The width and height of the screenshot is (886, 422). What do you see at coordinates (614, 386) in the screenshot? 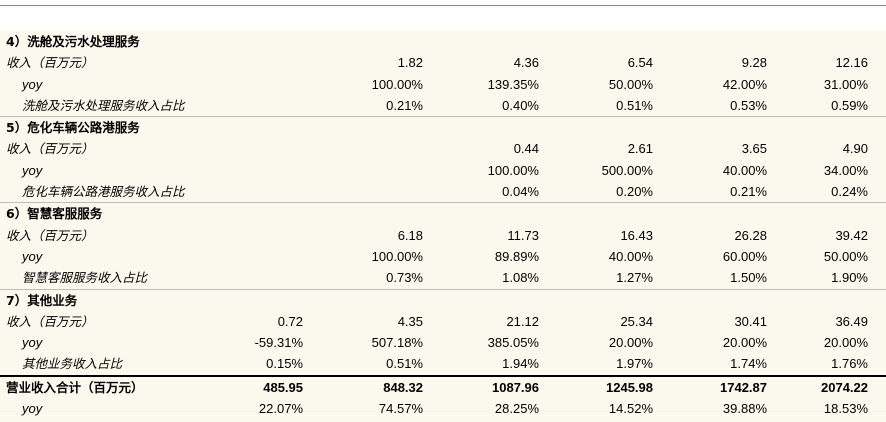
I see `total-value-cell: 1245.98` at bounding box center [614, 386].